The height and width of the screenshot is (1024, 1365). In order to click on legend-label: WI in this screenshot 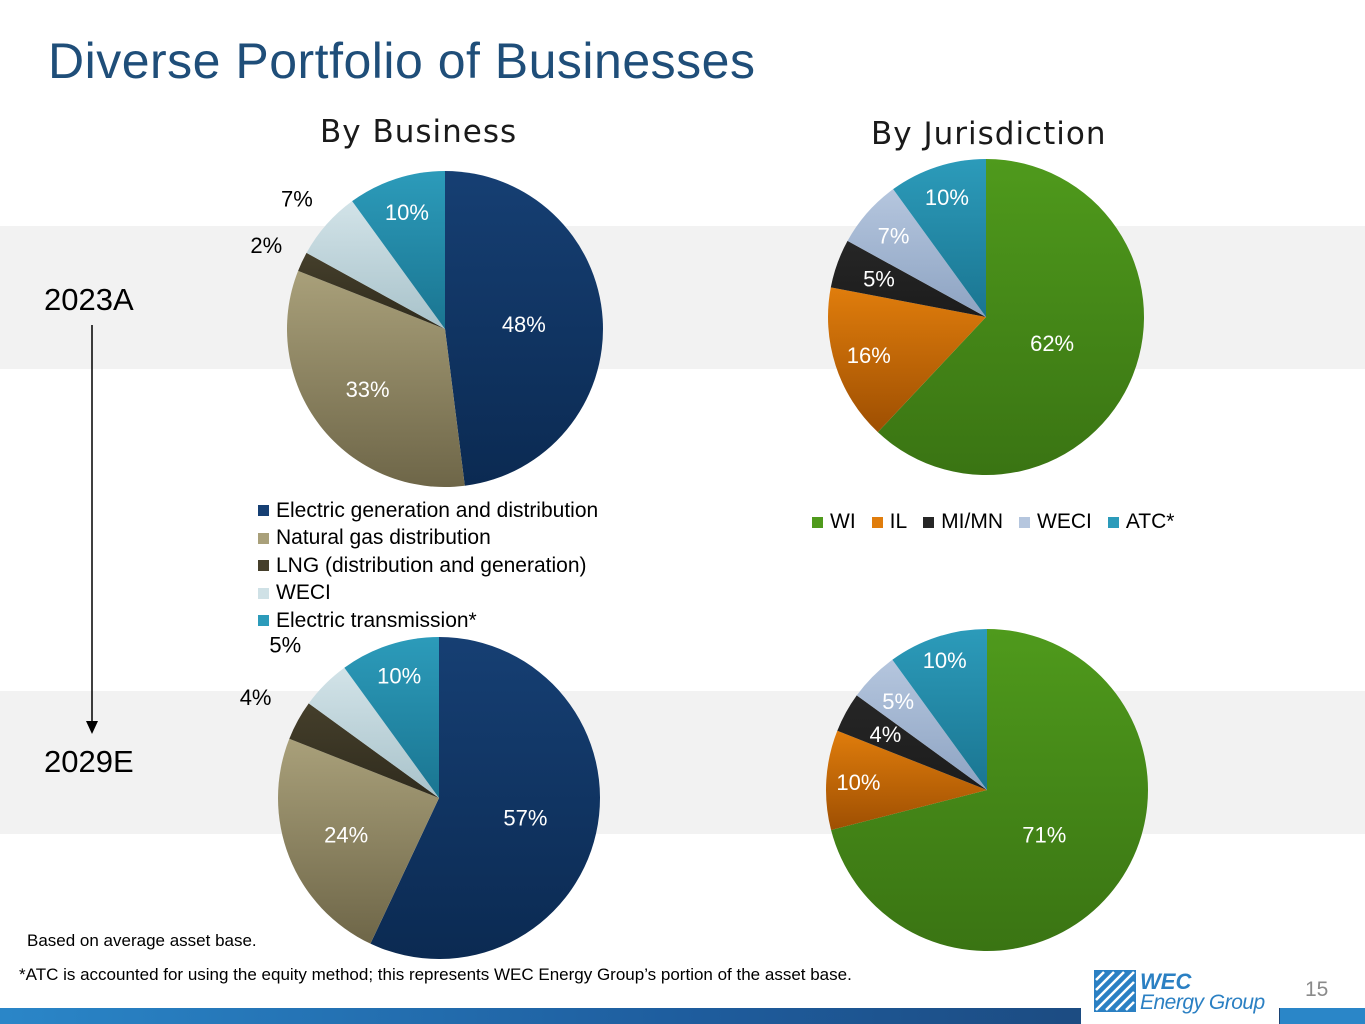, I will do `click(843, 521)`.